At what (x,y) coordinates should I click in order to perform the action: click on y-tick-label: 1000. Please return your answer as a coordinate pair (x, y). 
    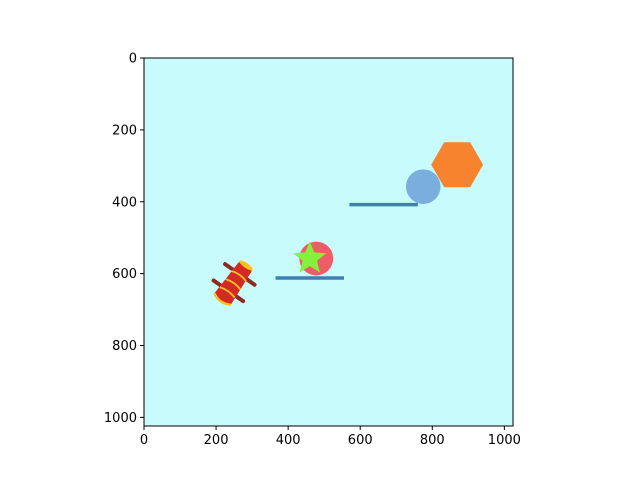
    Looking at the image, I should click on (120, 418).